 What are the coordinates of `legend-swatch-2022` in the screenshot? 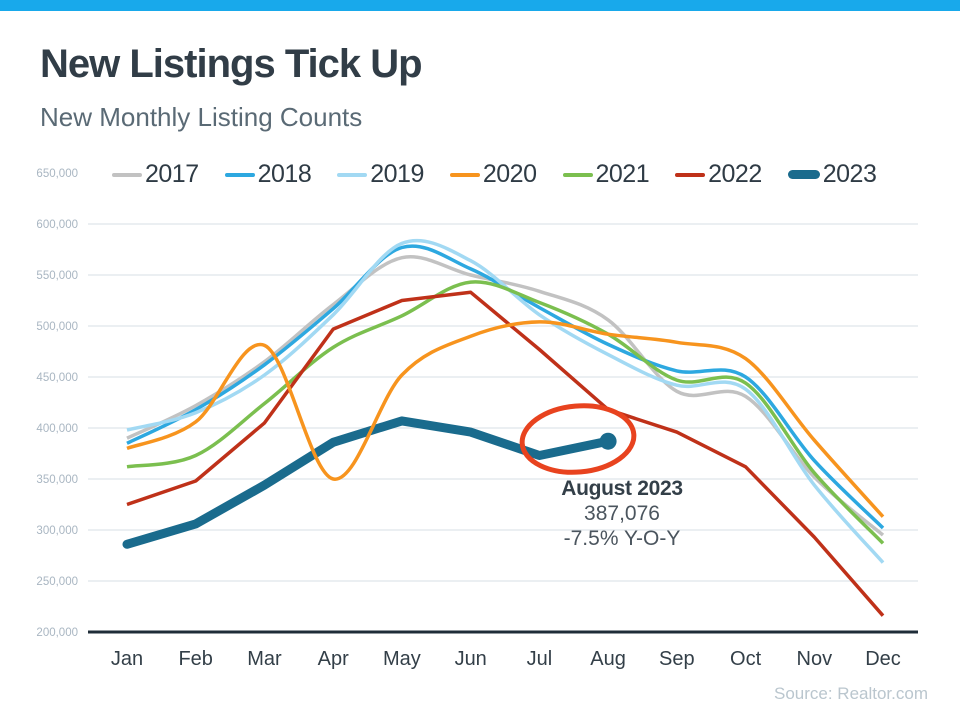 It's located at (690, 174).